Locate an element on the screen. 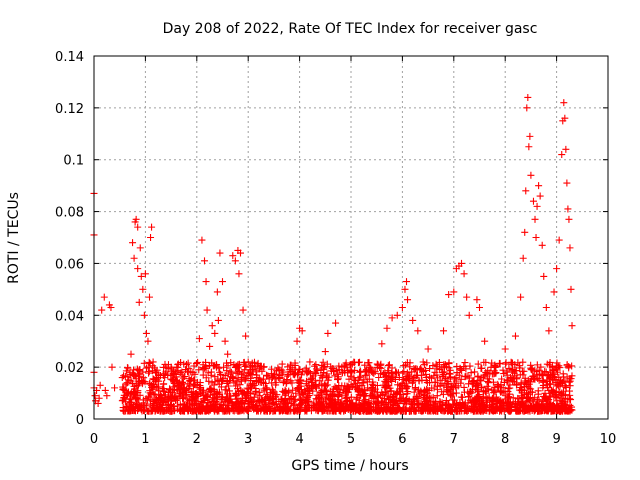 Image resolution: width=640 pixels, height=480 pixels. y-tick-label: 0.1 is located at coordinates (73, 161).